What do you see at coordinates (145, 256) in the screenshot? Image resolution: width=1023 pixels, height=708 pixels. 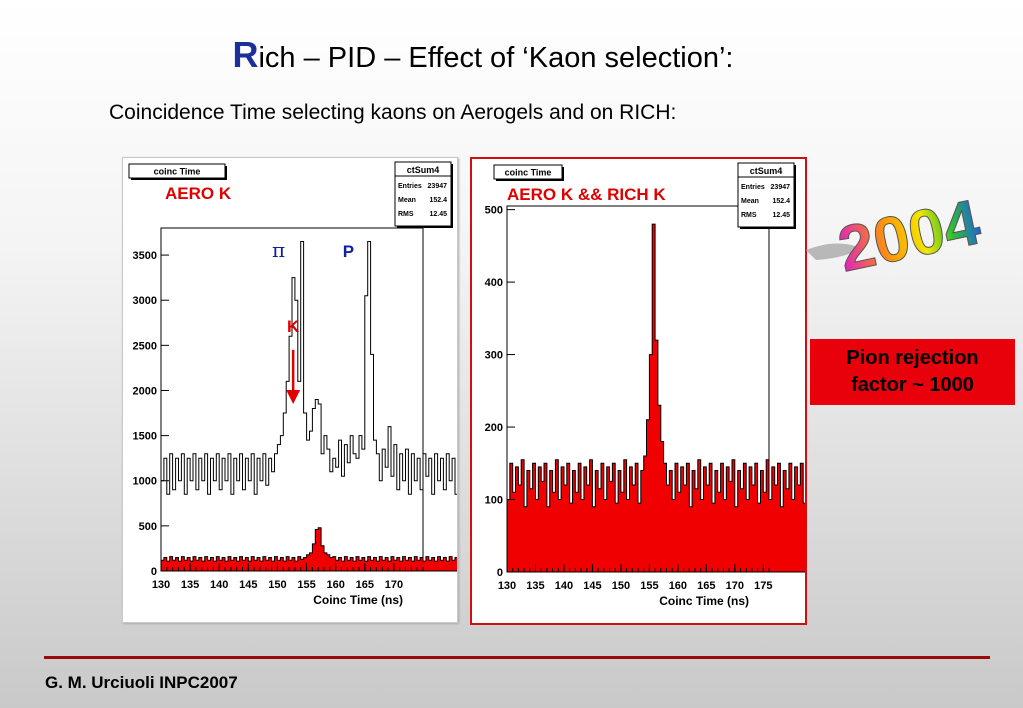 I see `y-tick-label: 3500` at bounding box center [145, 256].